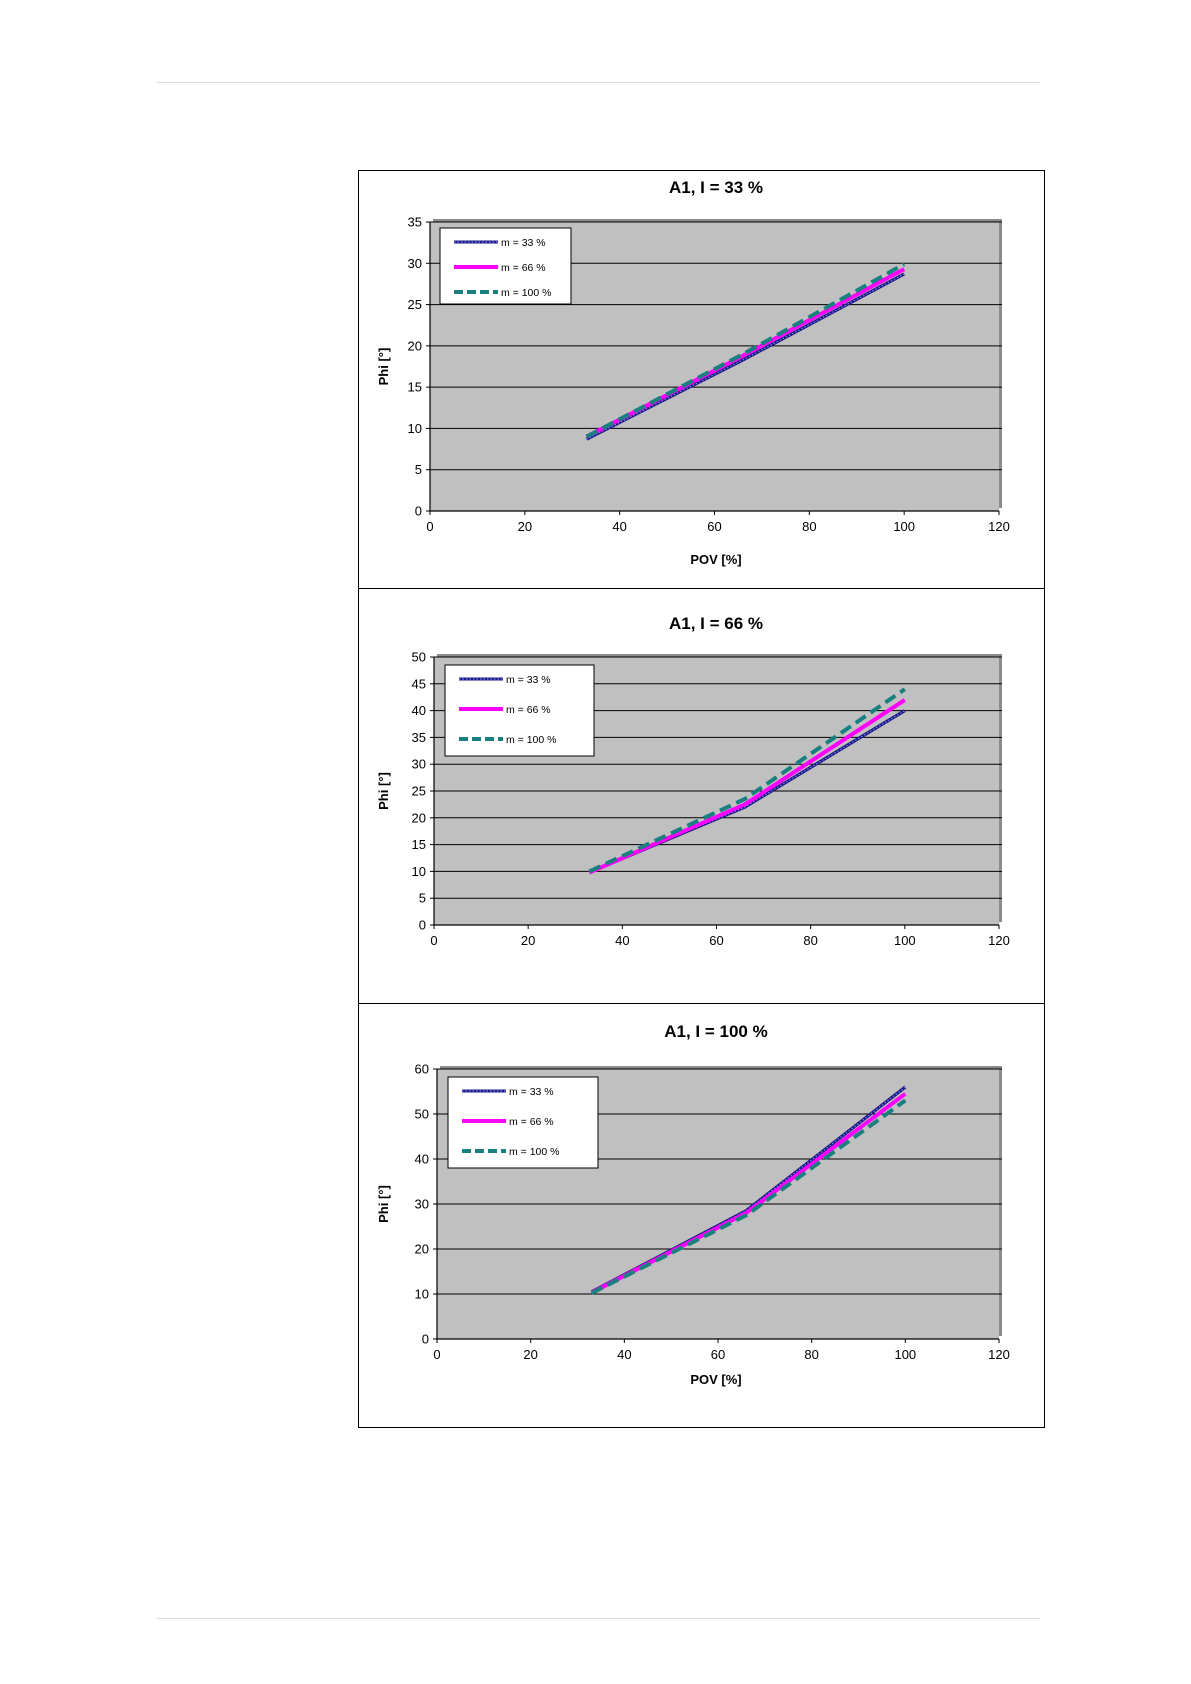  I want to click on y-tick-label: 45, so click(419, 683).